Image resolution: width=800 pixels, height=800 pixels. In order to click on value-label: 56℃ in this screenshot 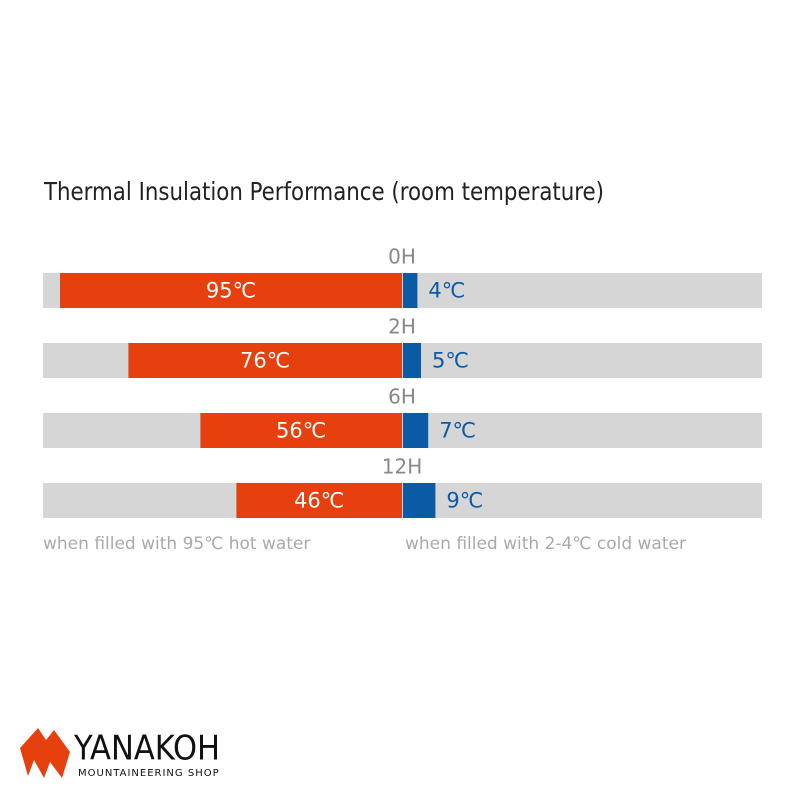, I will do `click(301, 431)`.